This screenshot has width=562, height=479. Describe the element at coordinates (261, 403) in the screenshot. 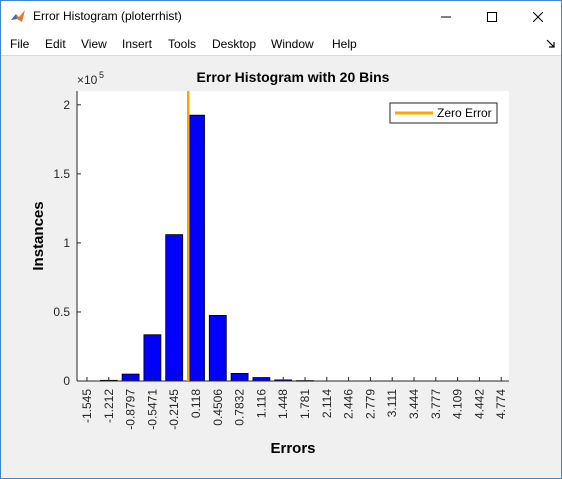

I see `x-tick-label: 1.116` at that location.